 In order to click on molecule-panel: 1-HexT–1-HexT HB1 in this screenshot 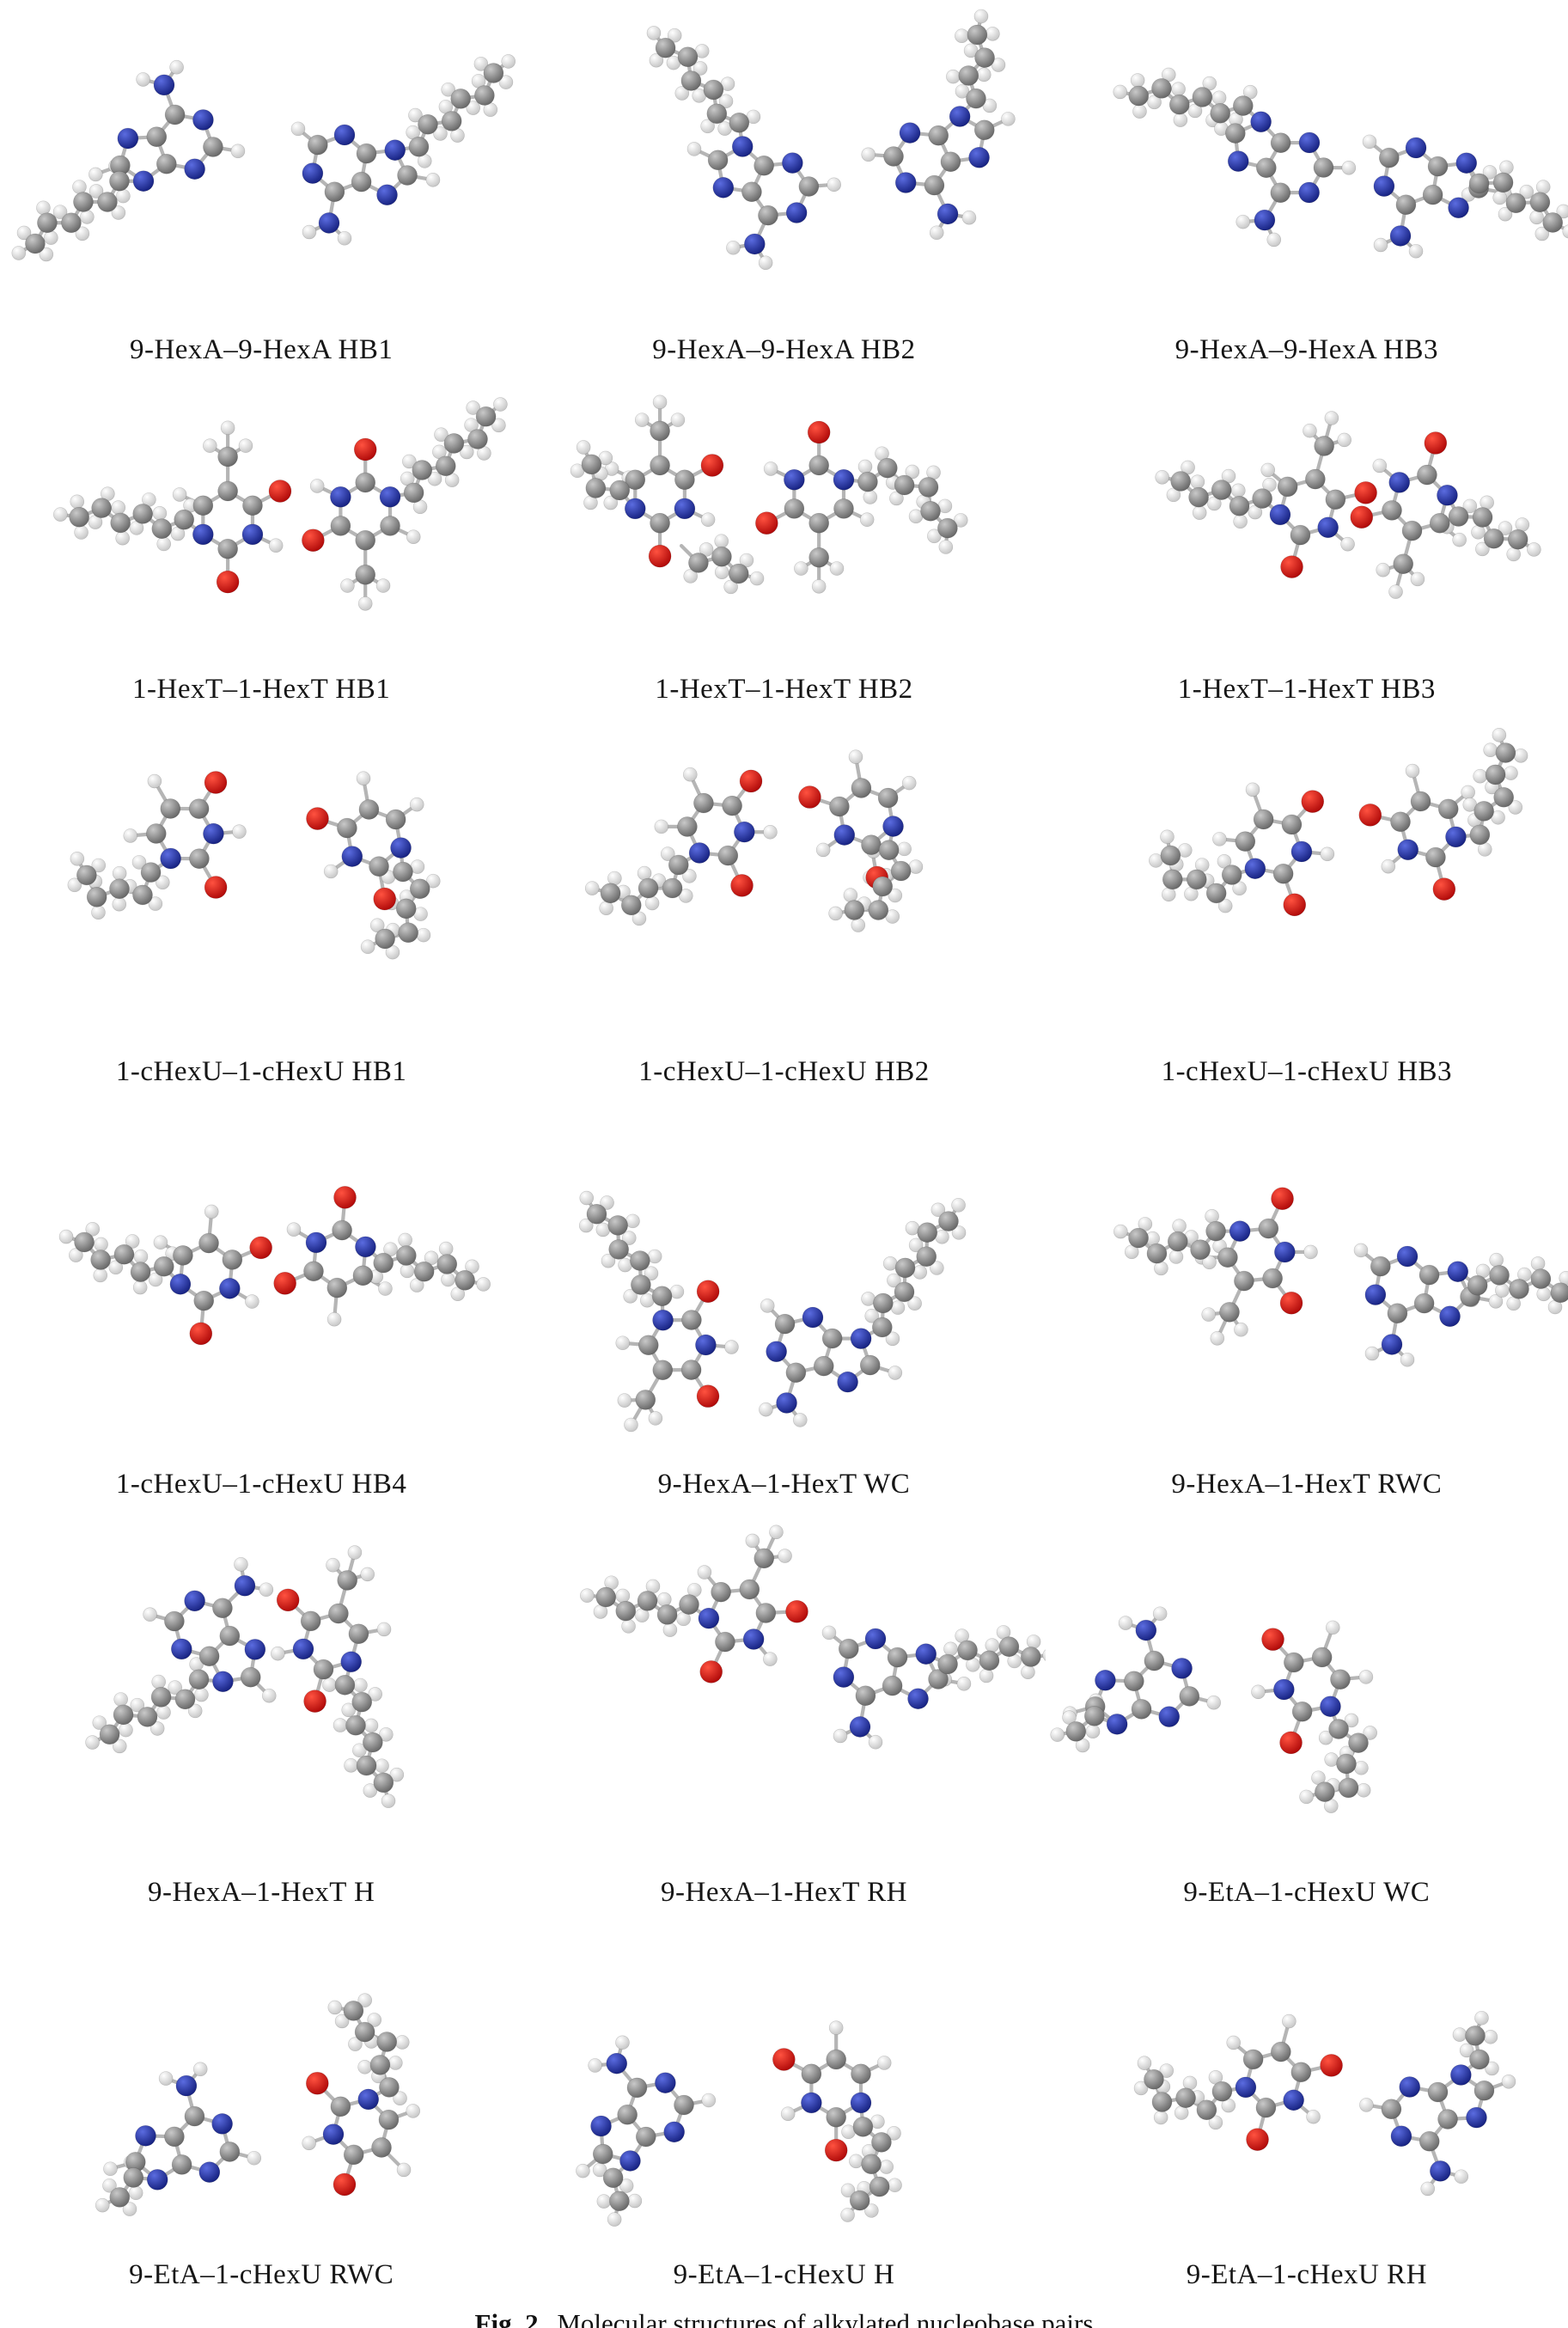, I will do `click(261, 544)`.